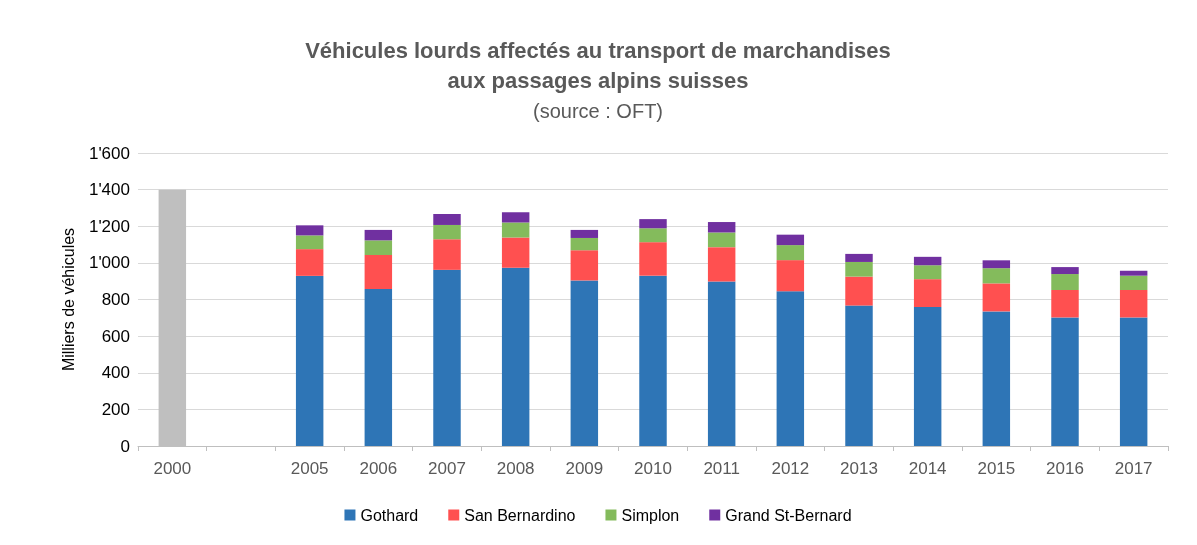  Describe the element at coordinates (389, 515) in the screenshot. I see `legend-label: Gothard` at that location.